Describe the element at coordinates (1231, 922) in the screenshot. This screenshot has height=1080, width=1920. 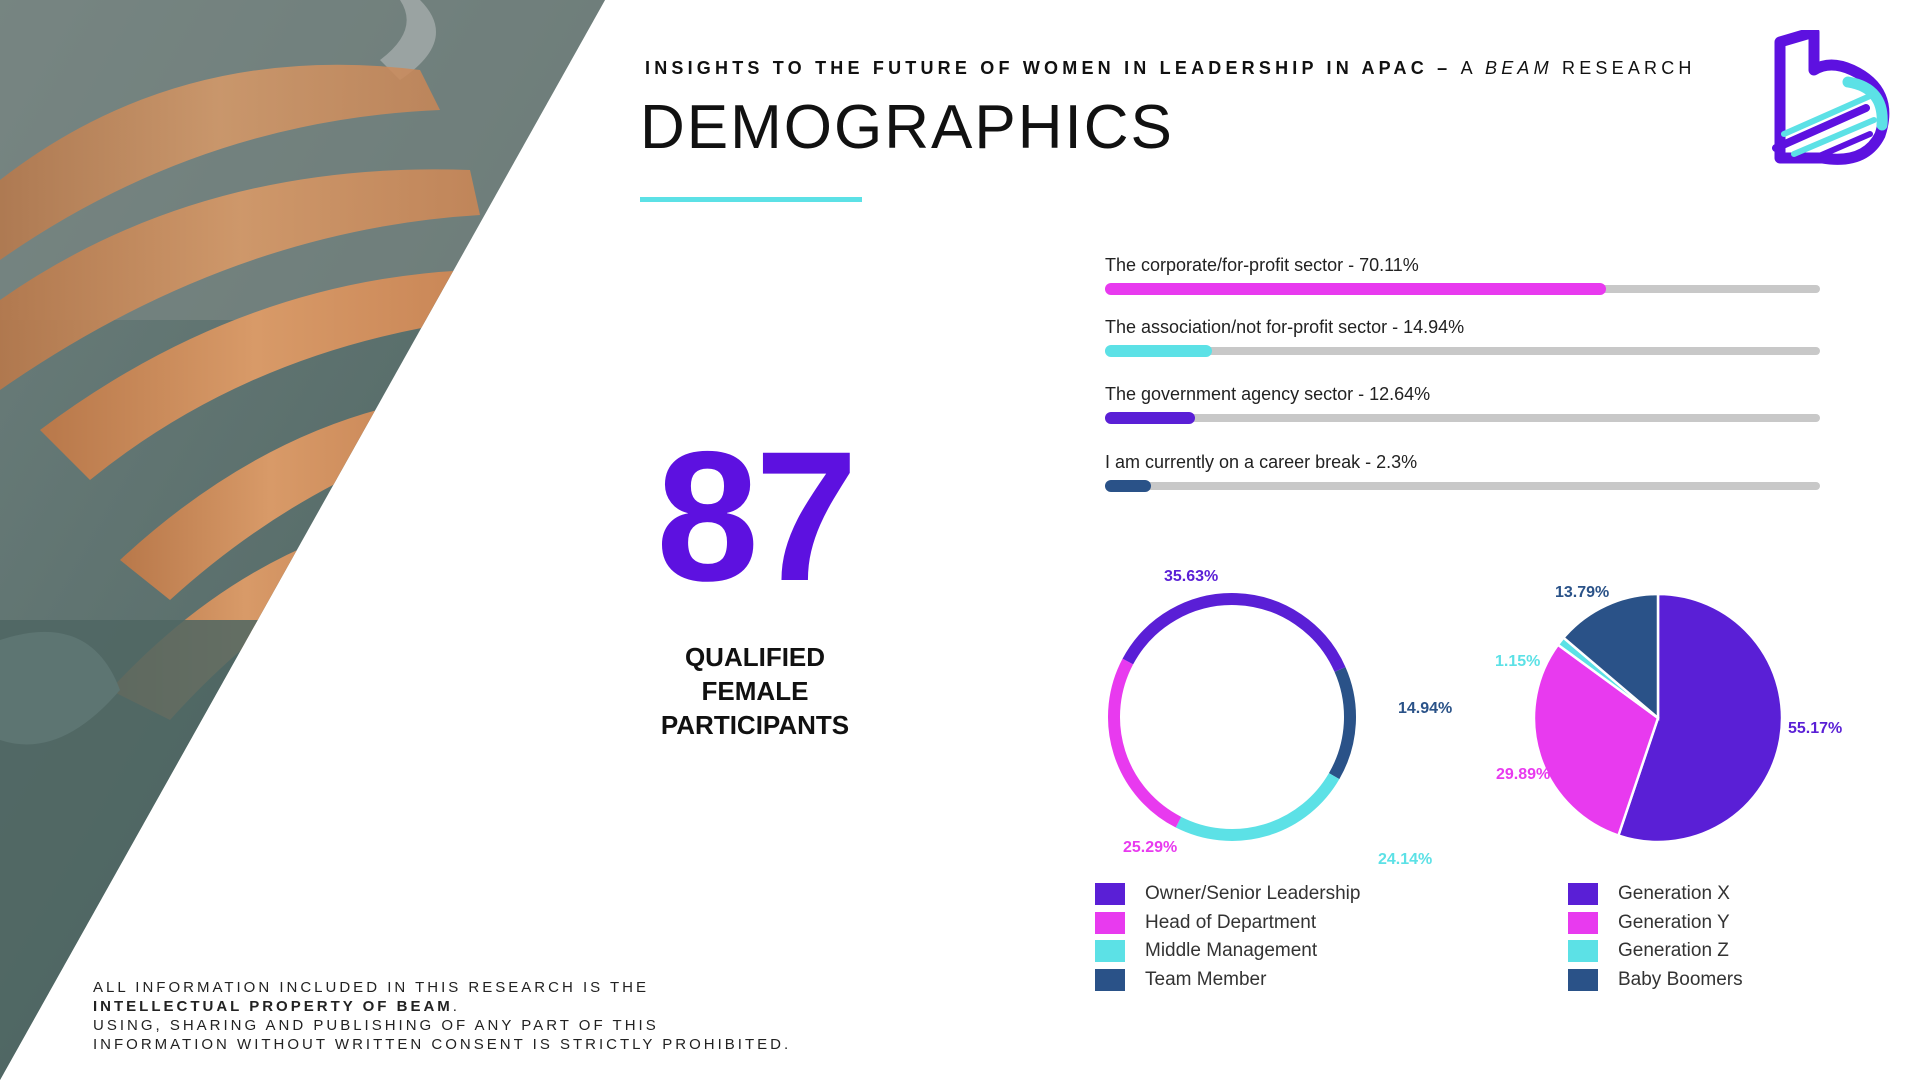
I see `legend-label: Head of Department` at that location.